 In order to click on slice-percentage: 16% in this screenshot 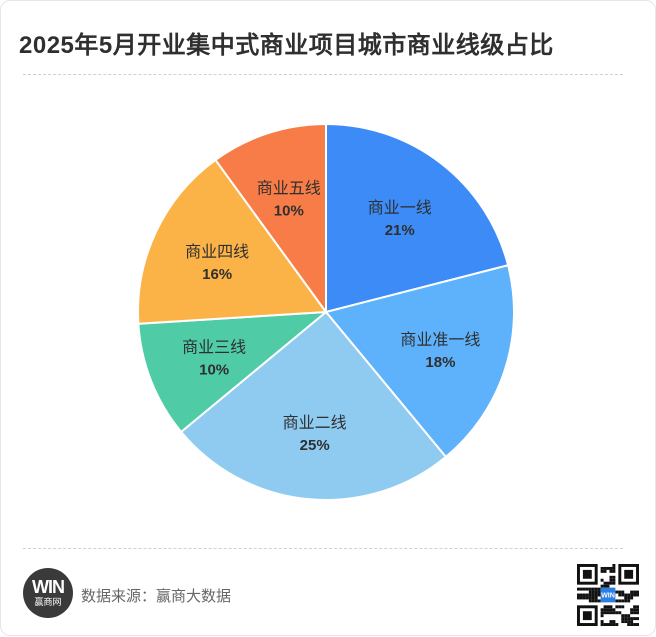, I will do `click(217, 274)`.